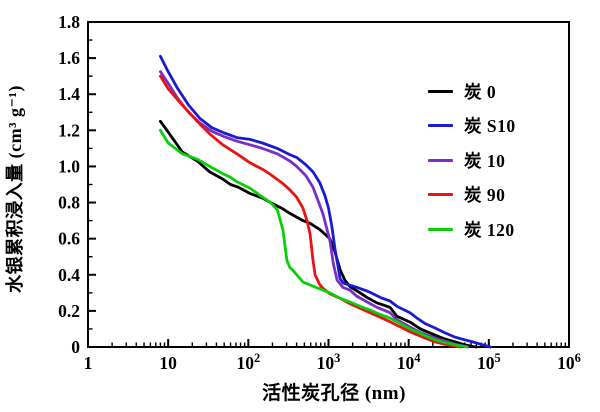 The width and height of the screenshot is (600, 412). What do you see at coordinates (440, 126) in the screenshot?
I see `legend-swatch-tan-s10` at bounding box center [440, 126].